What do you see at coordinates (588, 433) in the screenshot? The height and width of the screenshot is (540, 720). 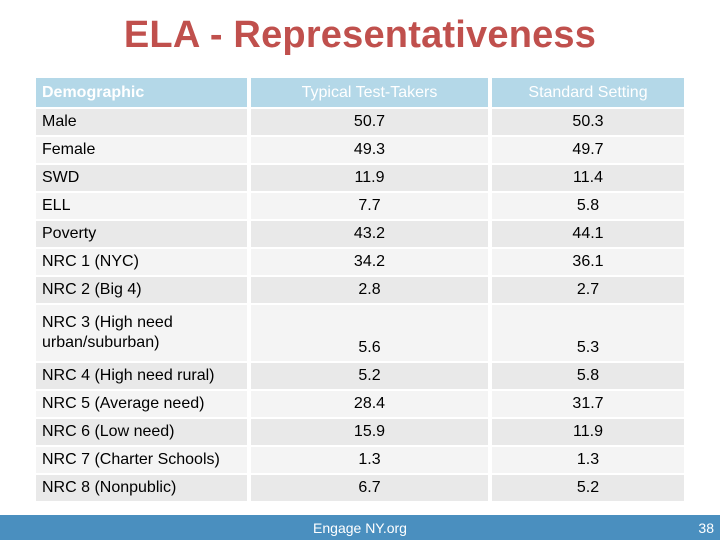 I see `standard-value: 11.9` at bounding box center [588, 433].